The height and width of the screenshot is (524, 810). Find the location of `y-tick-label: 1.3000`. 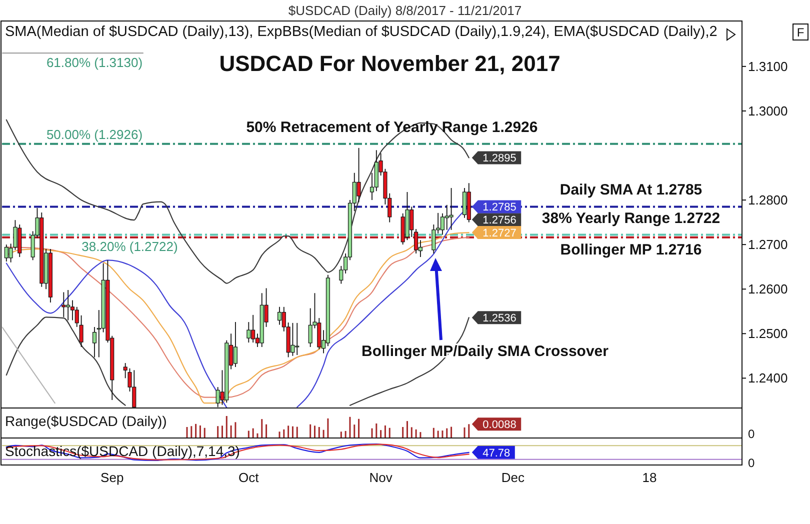

y-tick-label: 1.3000 is located at coordinates (768, 111).